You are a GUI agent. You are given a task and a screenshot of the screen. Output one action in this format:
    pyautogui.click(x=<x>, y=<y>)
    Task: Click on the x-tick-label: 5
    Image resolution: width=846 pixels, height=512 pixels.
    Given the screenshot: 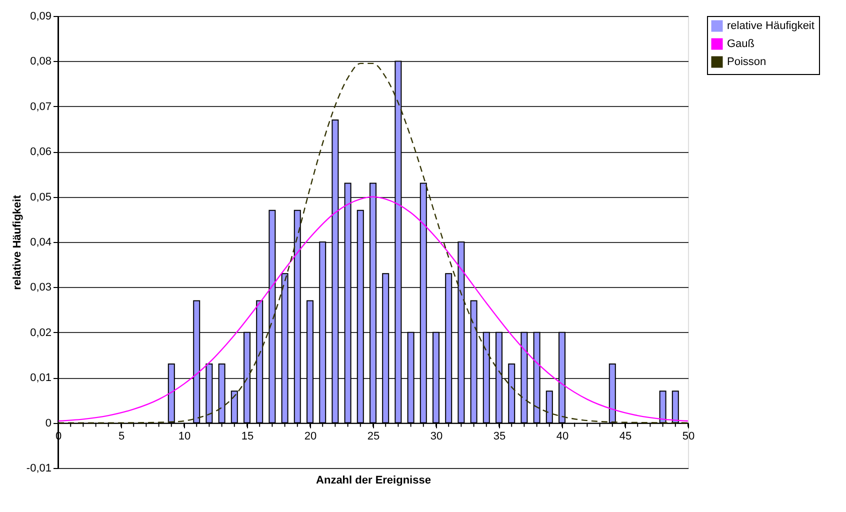 What is the action you would take?
    pyautogui.click(x=121, y=436)
    